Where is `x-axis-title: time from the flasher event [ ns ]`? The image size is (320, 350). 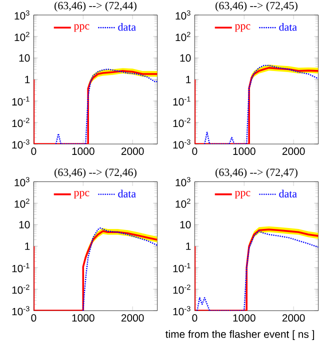 x-axis-title: time from the flasher event [ ns ] is located at coordinates (240, 335).